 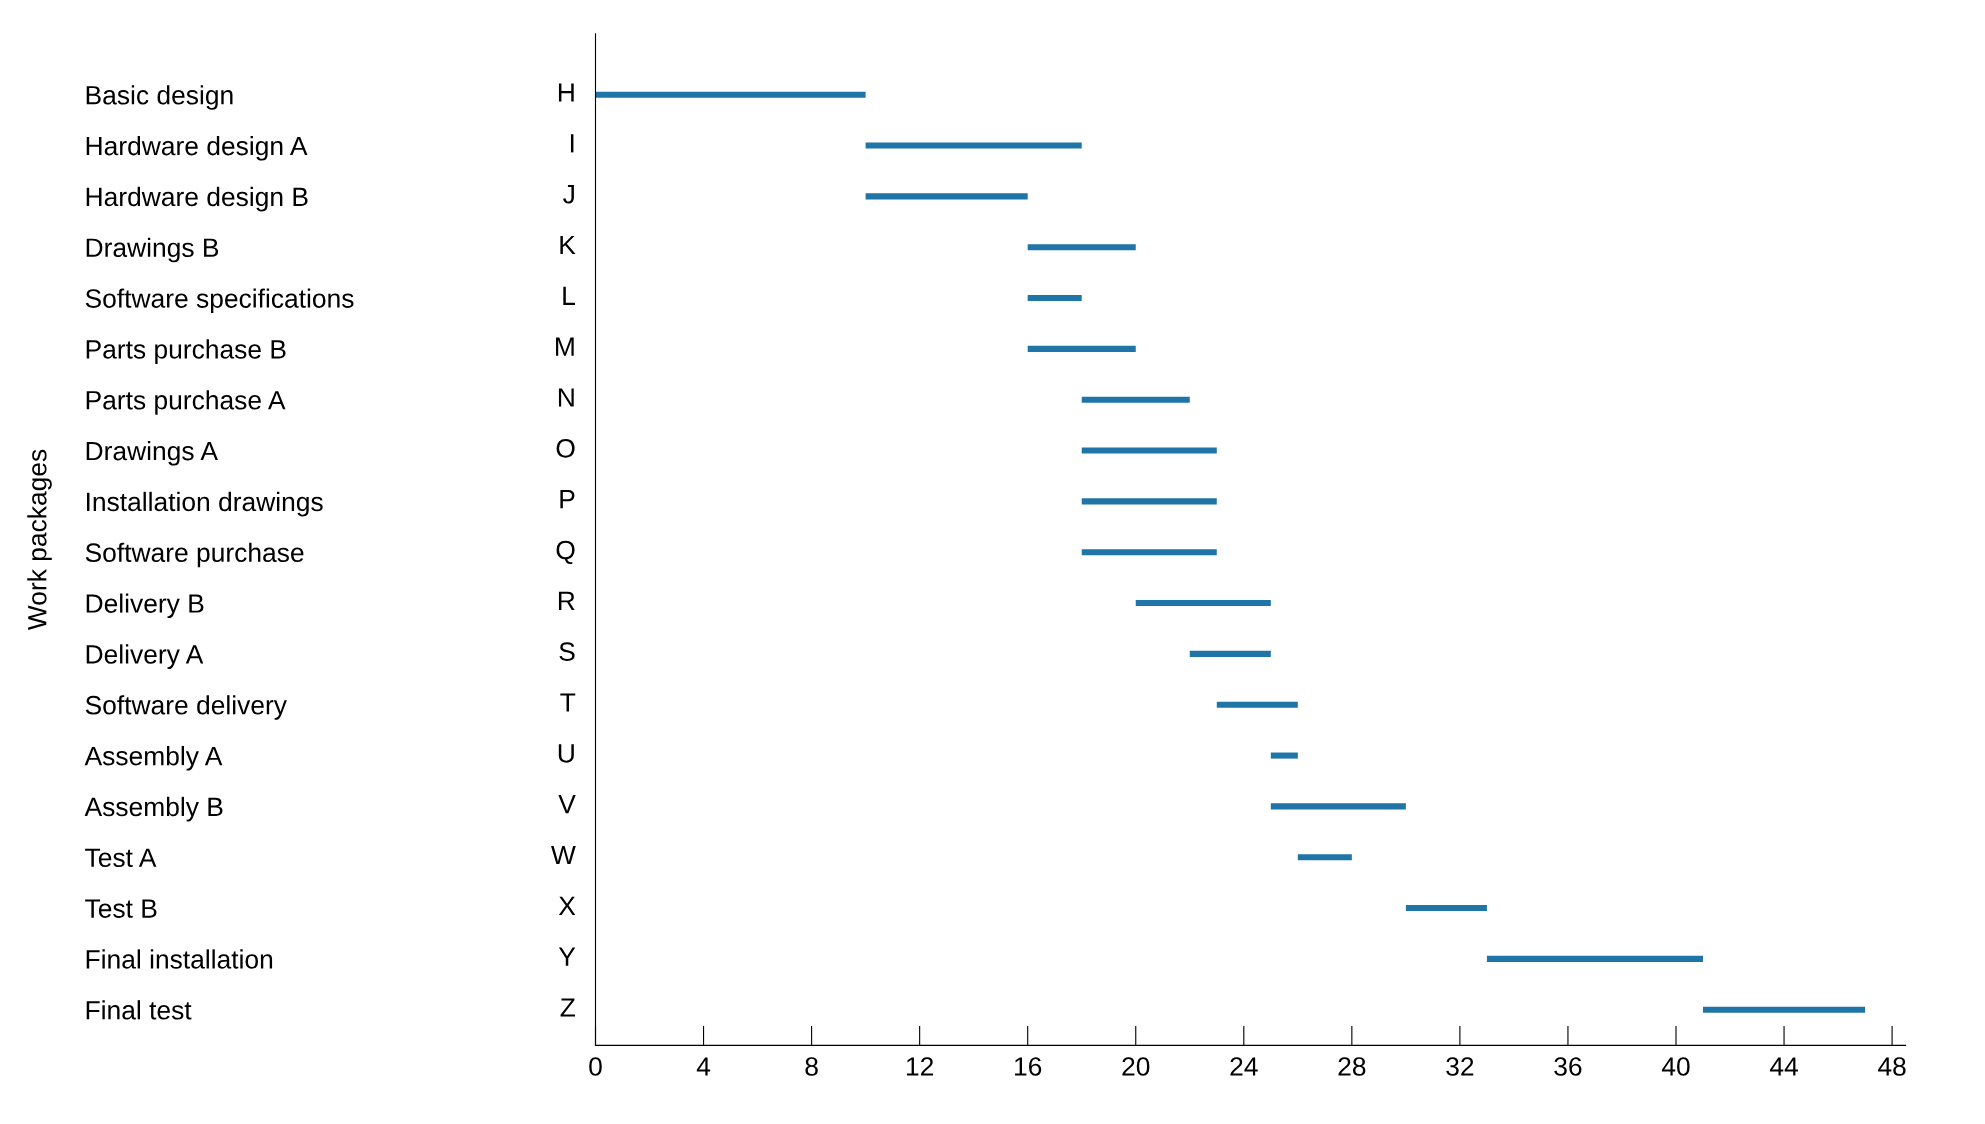 What do you see at coordinates (152, 250) in the screenshot?
I see `y-tick-label: Drawings B` at bounding box center [152, 250].